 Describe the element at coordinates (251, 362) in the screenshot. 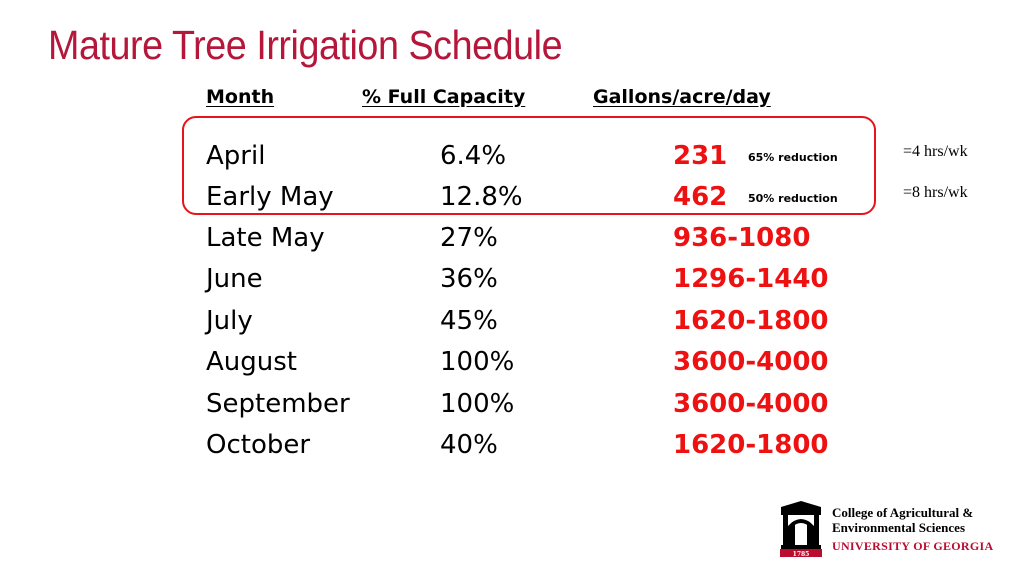

I see `month-cell: August` at that location.